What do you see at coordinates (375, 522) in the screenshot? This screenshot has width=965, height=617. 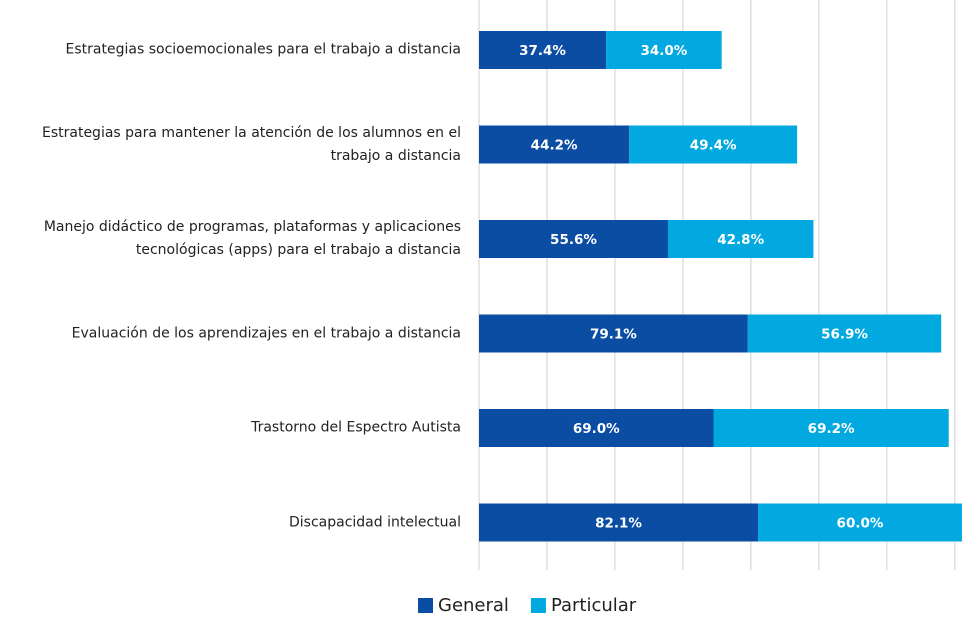 I see `category-label: Discapacidad intelectual` at bounding box center [375, 522].